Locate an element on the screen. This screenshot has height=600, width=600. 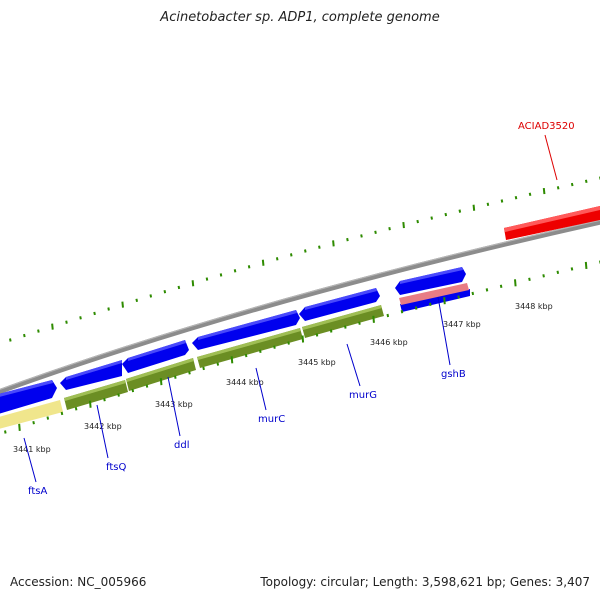
feature-murC-olive is located at coordinates (250, 348).